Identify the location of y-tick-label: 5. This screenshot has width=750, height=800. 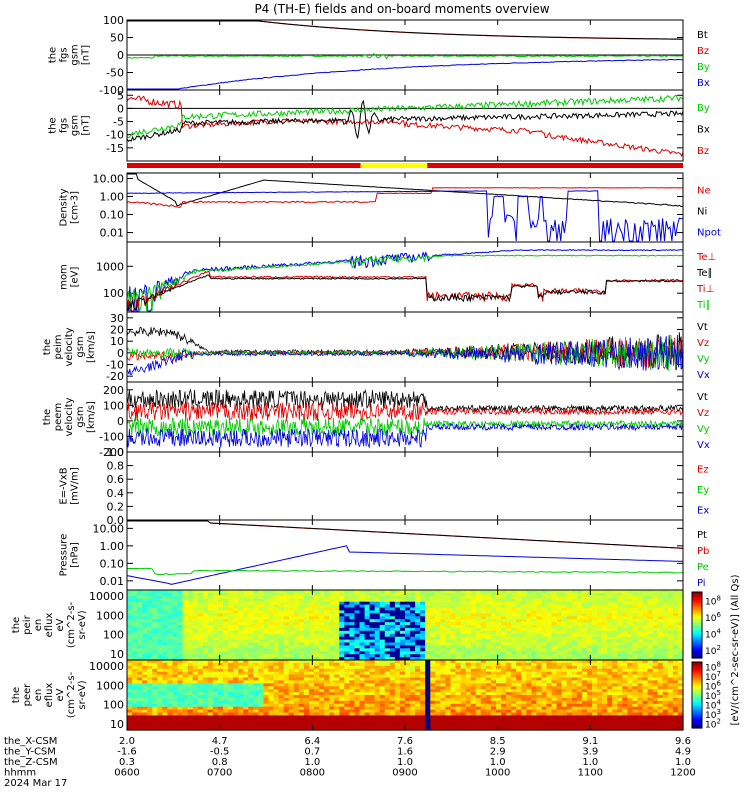
(120, 95).